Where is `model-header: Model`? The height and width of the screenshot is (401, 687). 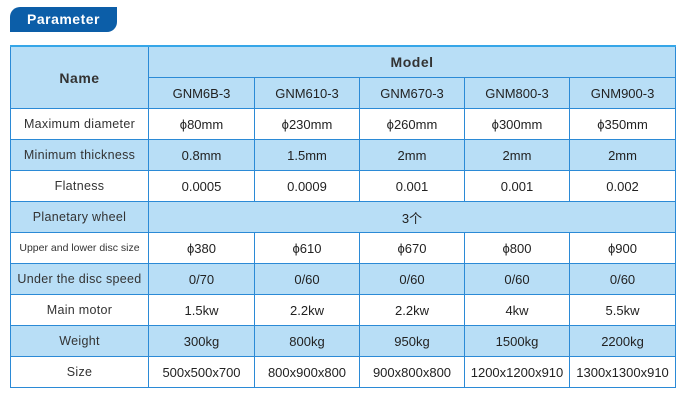
model-header: Model is located at coordinates (412, 61).